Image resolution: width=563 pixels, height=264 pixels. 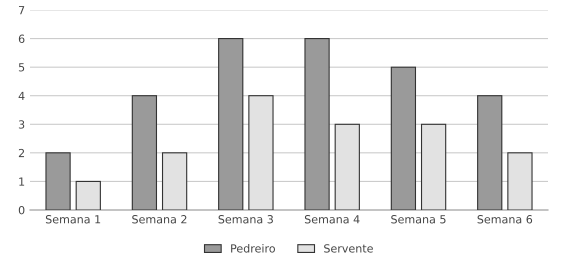 What do you see at coordinates (253, 248) in the screenshot?
I see `legend-label: Pedreiro` at bounding box center [253, 248].